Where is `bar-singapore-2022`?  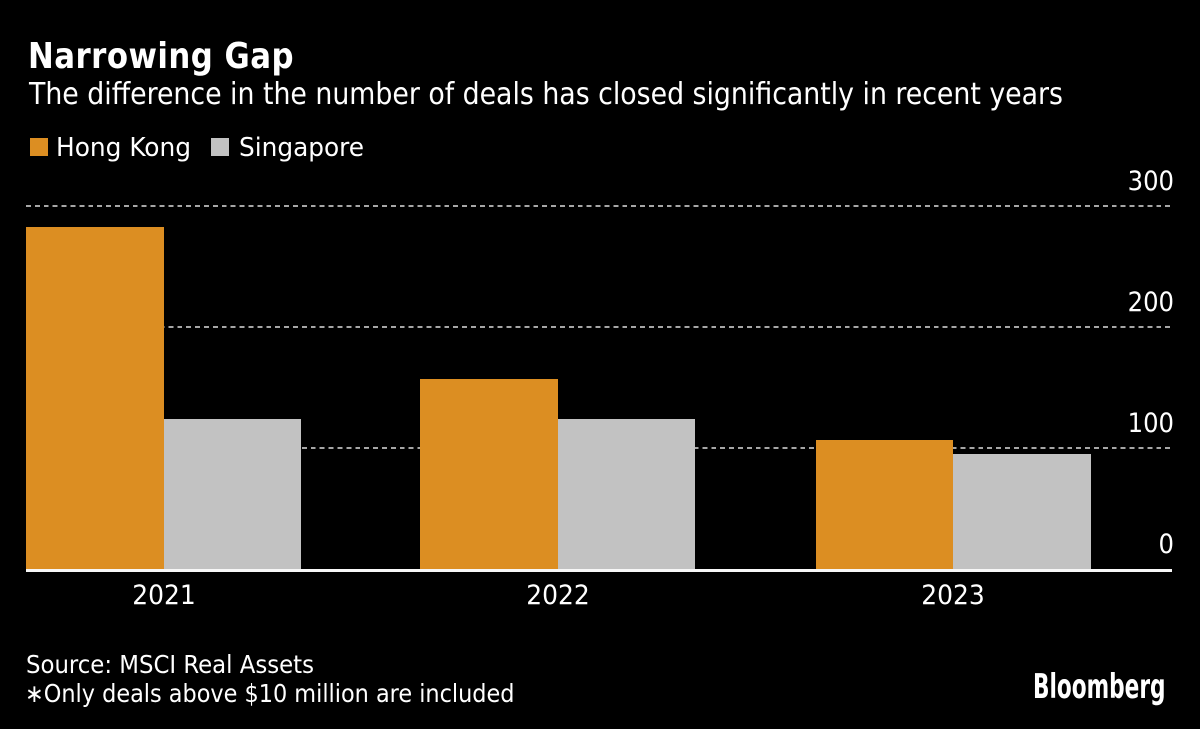
bar-singapore-2022 is located at coordinates (626, 494).